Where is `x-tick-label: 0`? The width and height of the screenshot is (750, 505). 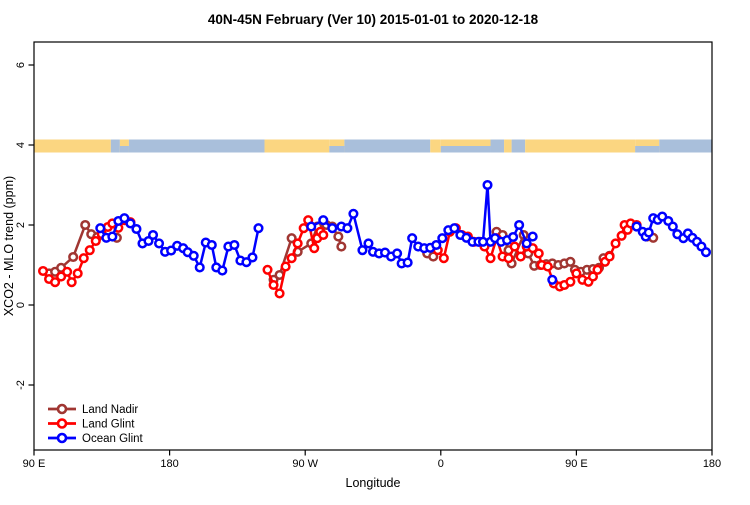 x-tick-label: 0 is located at coordinates (441, 464).